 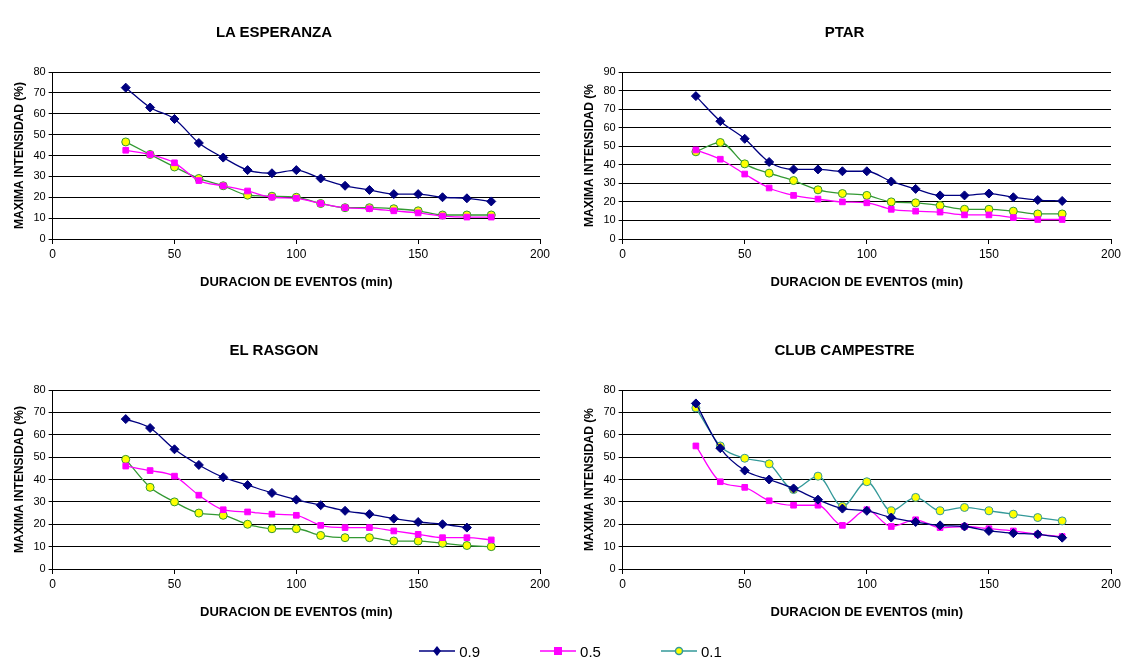 What do you see at coordinates (590, 651) in the screenshot?
I see `legend-label: 0.5` at bounding box center [590, 651].